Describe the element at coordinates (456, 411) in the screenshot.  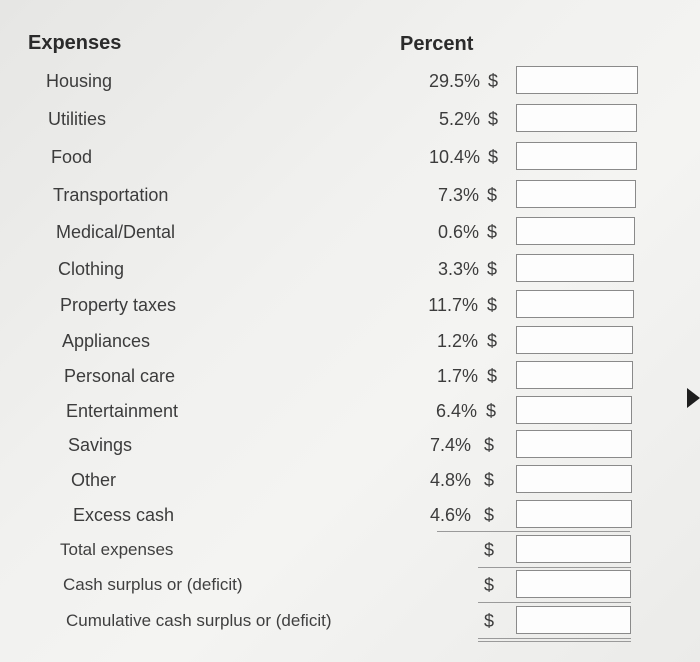
I see `expense-percent: 6.4%` at that location.